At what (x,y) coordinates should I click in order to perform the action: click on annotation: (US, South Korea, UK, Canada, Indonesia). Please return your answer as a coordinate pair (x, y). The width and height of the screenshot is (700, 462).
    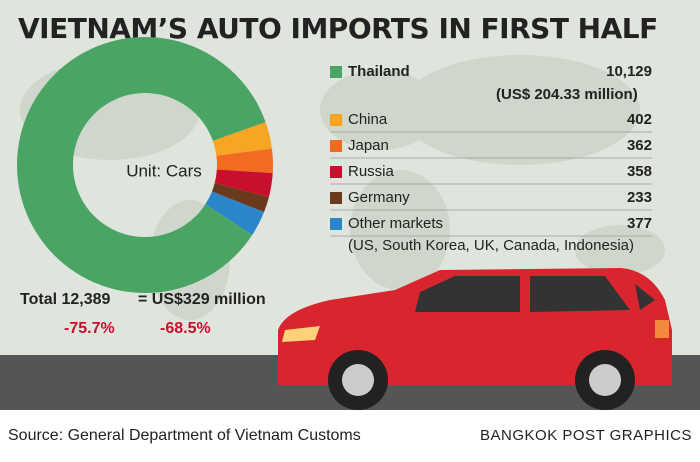
    Looking at the image, I should click on (491, 245).